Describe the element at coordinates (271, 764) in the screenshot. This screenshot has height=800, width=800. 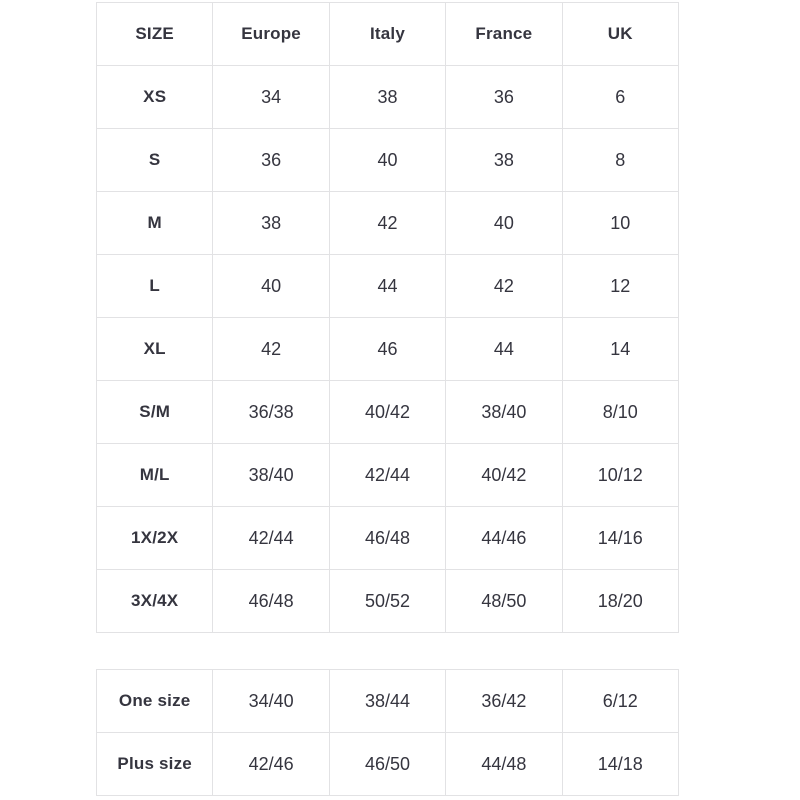
I see `value-cell: 42/46` at that location.